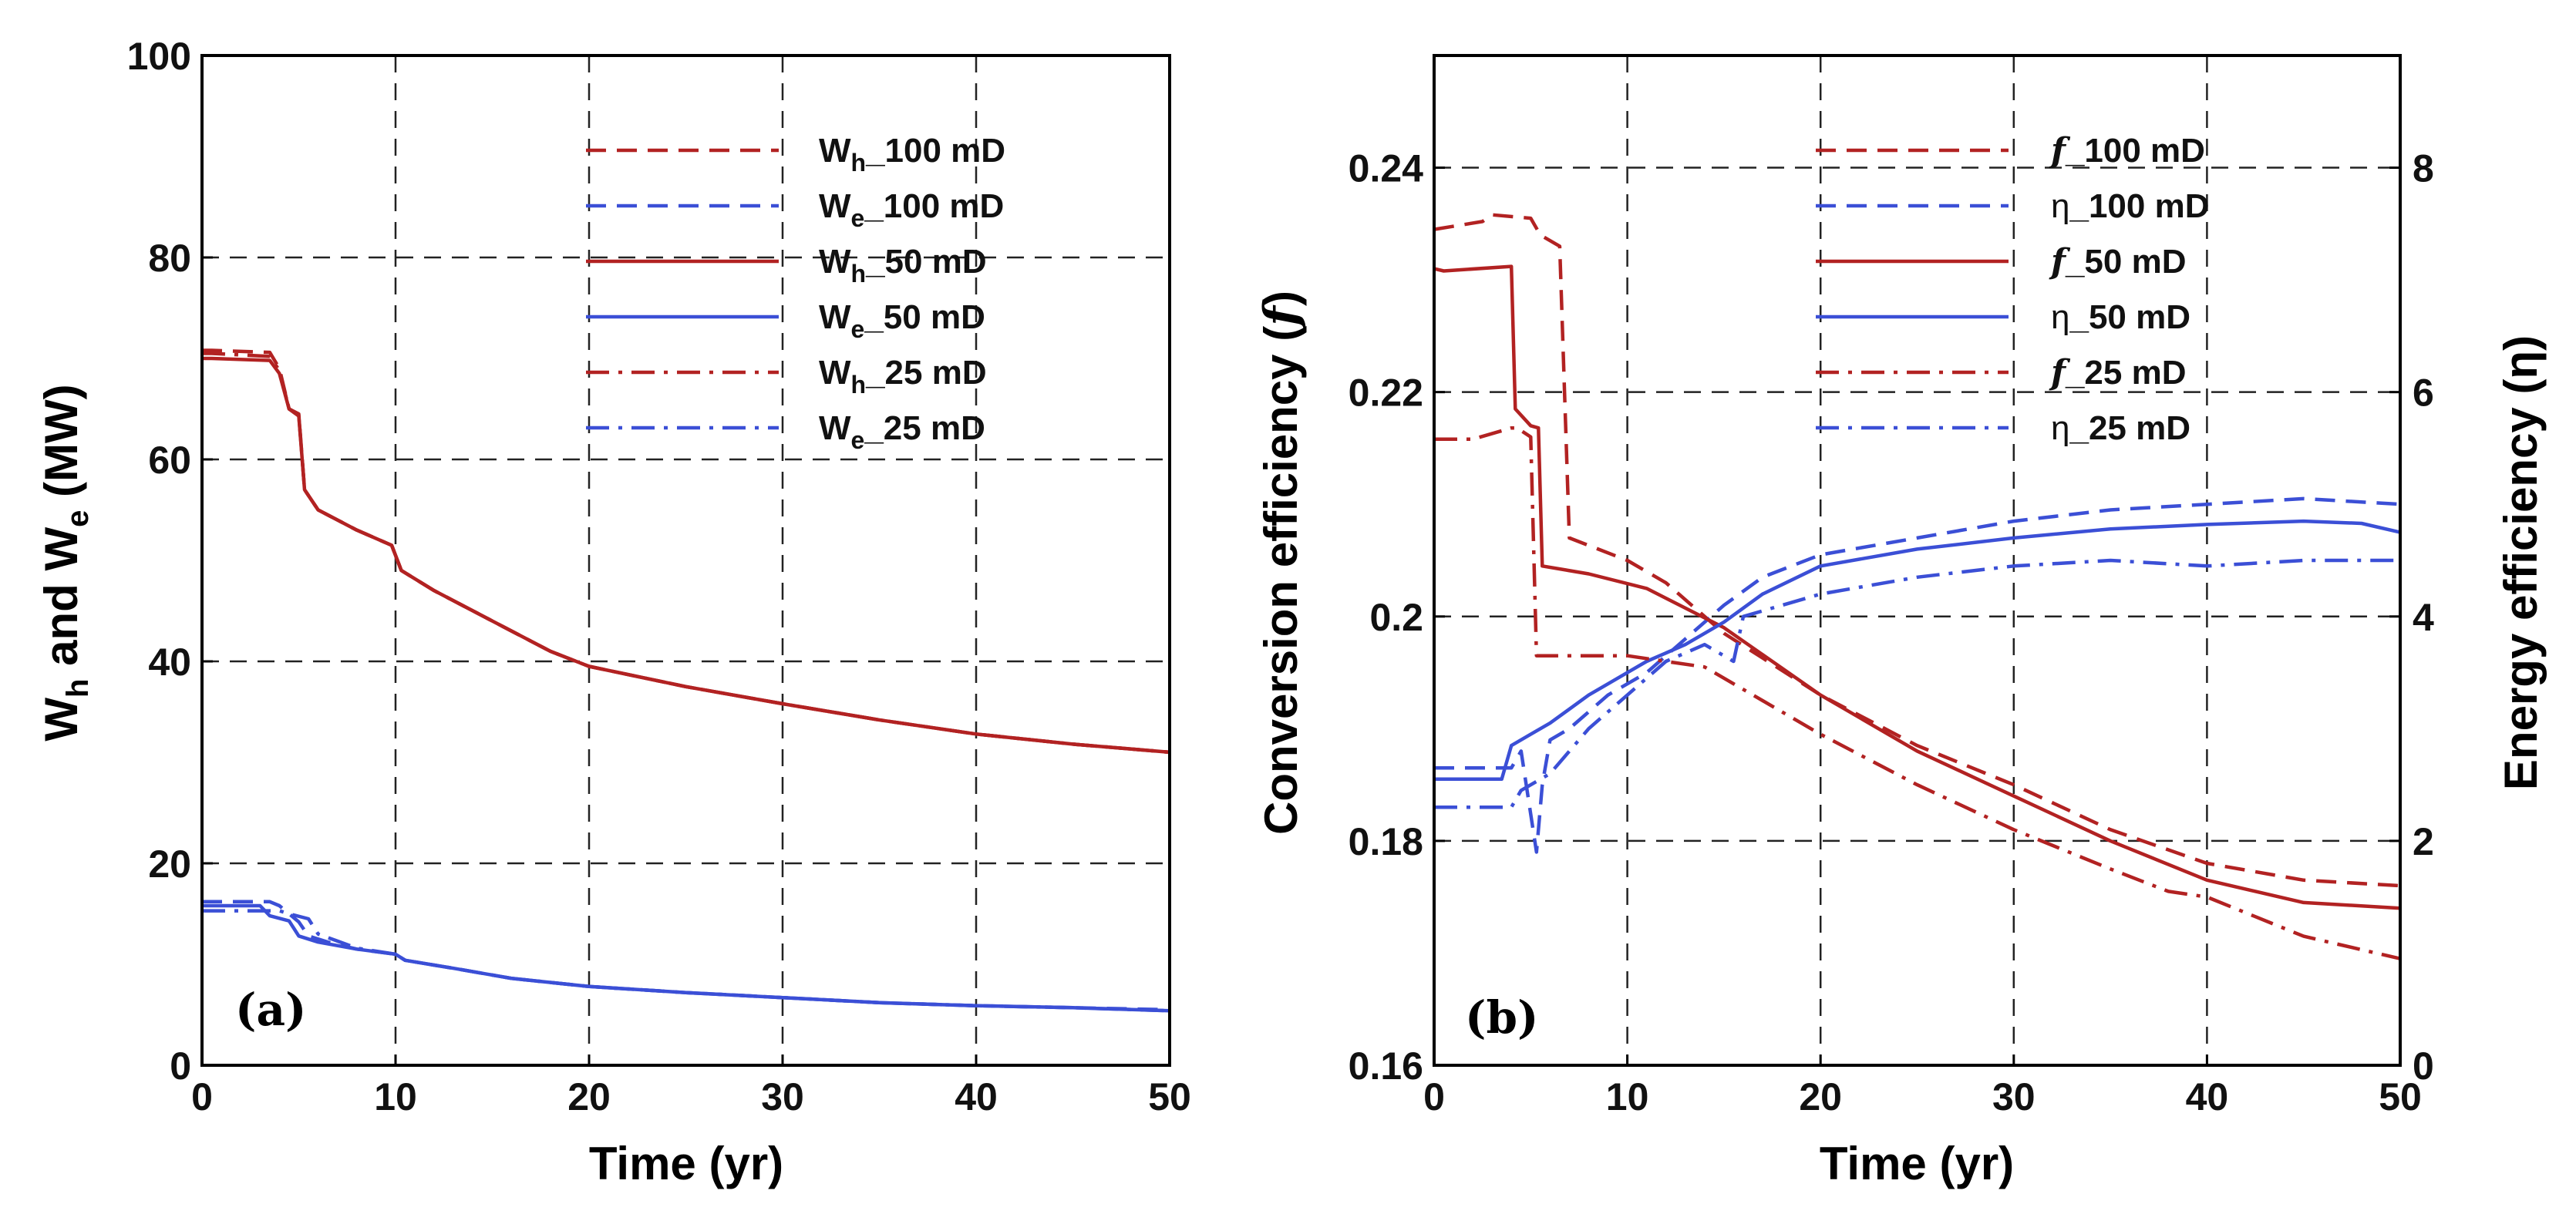 The width and height of the screenshot is (2576, 1231). I want to click on y-tick-label: 40, so click(170, 663).